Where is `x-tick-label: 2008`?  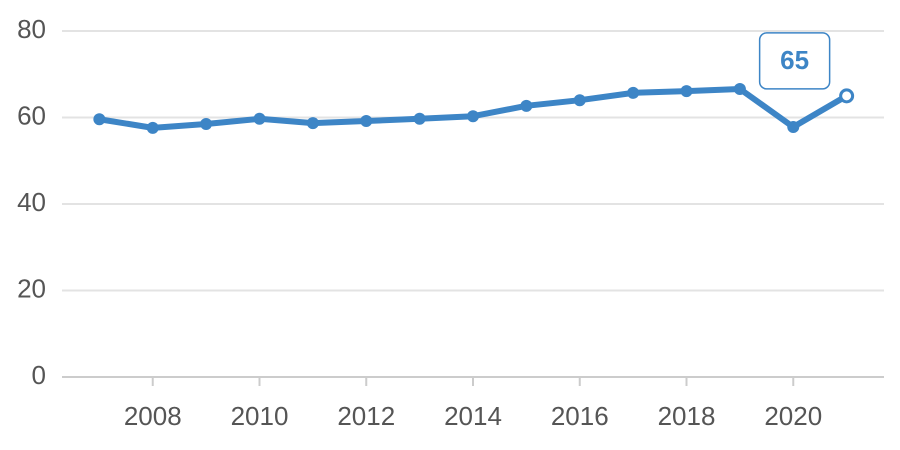
x-tick-label: 2008 is located at coordinates (153, 416).